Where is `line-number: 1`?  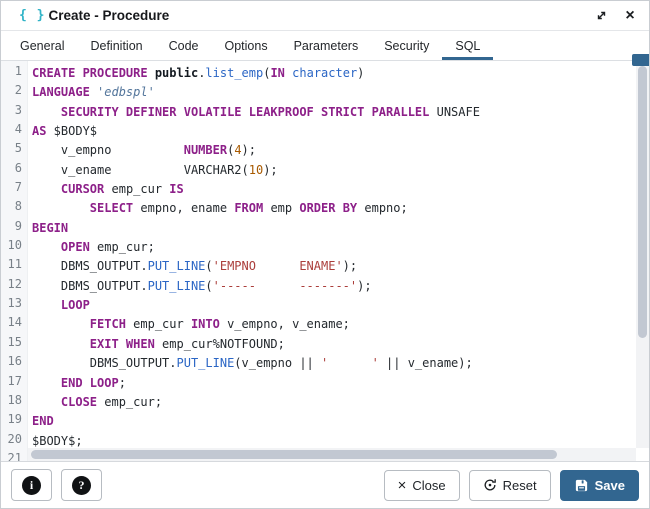 line-number: 1 is located at coordinates (18, 71).